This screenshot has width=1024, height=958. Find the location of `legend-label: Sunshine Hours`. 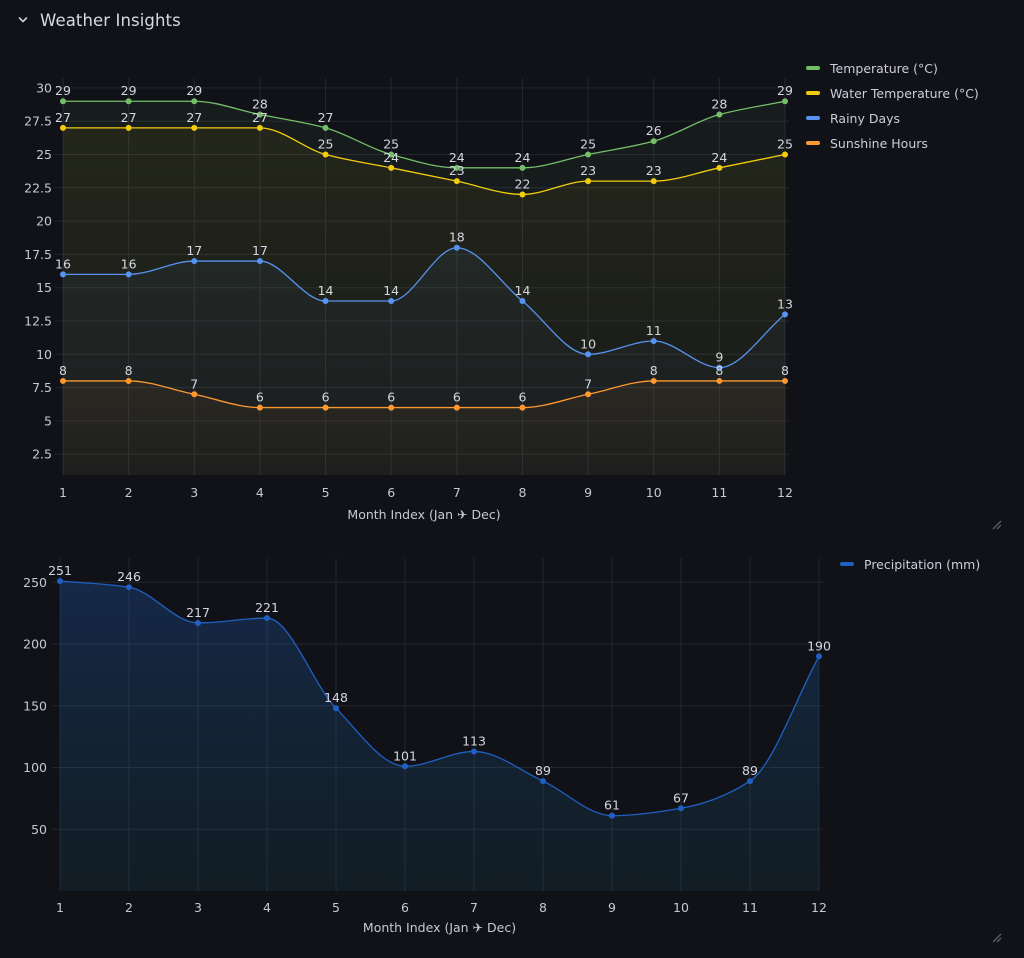

legend-label: Sunshine Hours is located at coordinates (879, 143).